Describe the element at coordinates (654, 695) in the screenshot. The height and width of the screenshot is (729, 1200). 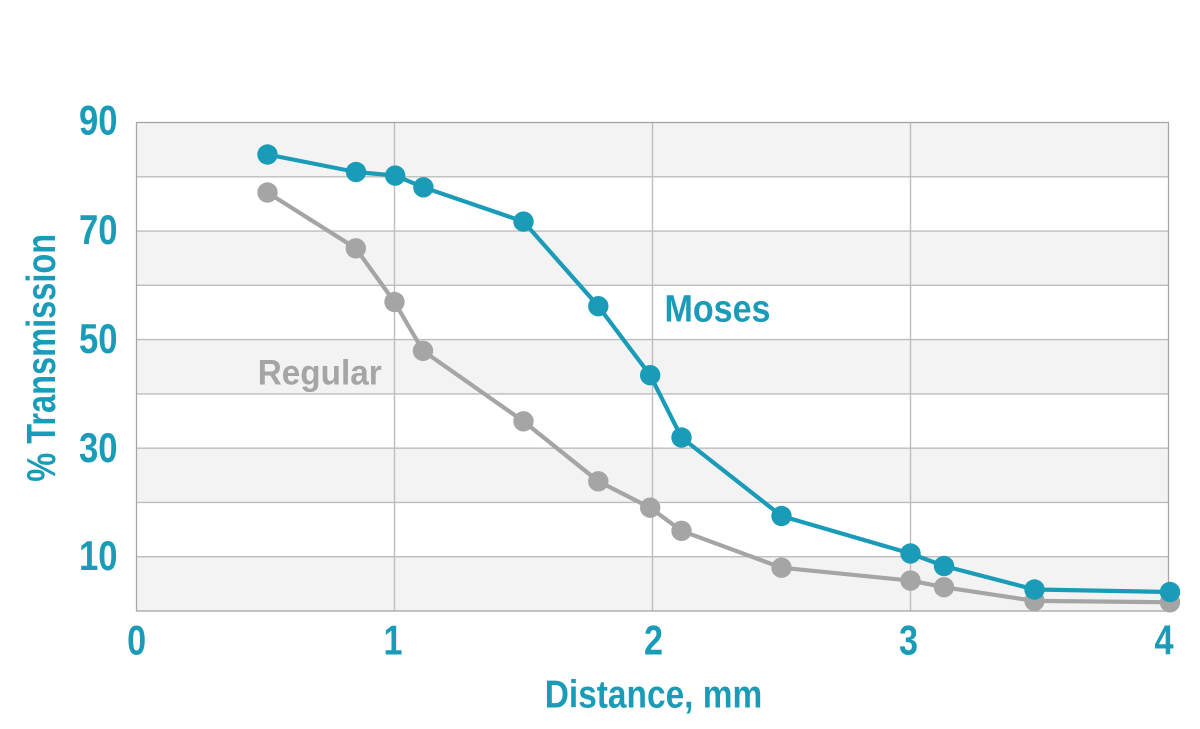
I see `svg-text: Distance, mm` at that location.